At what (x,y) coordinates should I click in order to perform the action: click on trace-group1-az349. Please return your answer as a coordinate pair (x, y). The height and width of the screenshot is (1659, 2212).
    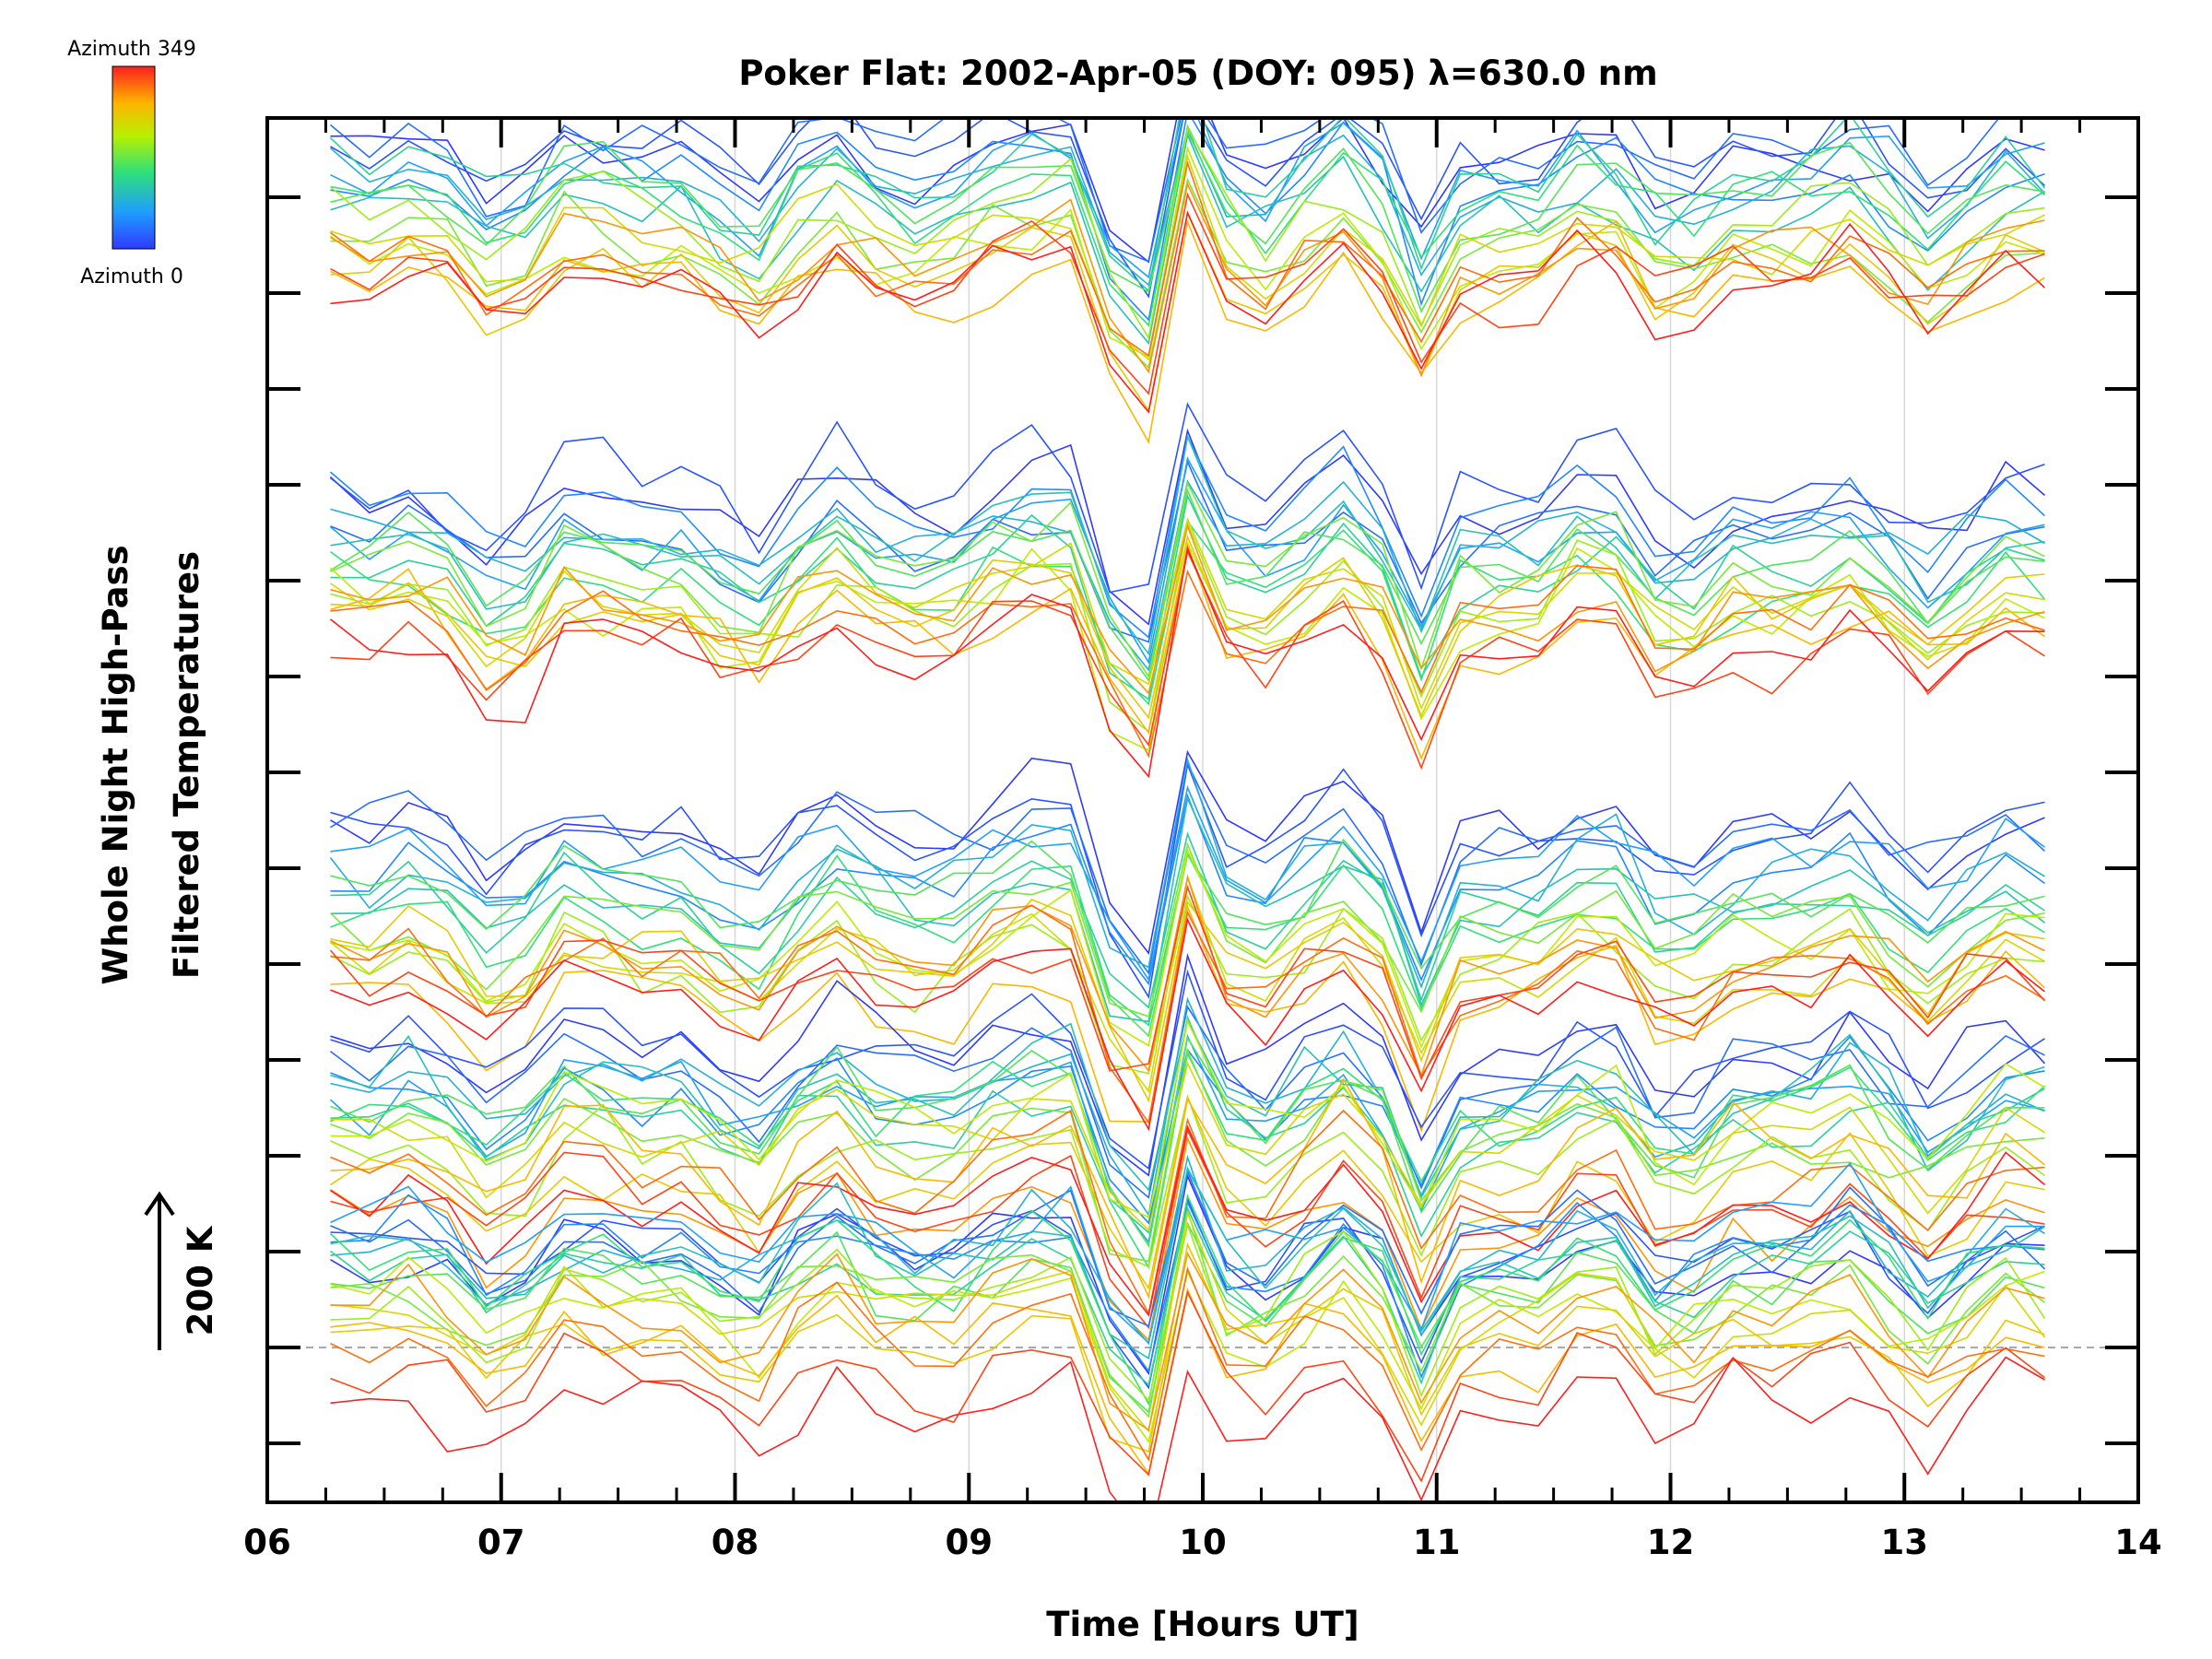
    Looking at the image, I should click on (1188, 312).